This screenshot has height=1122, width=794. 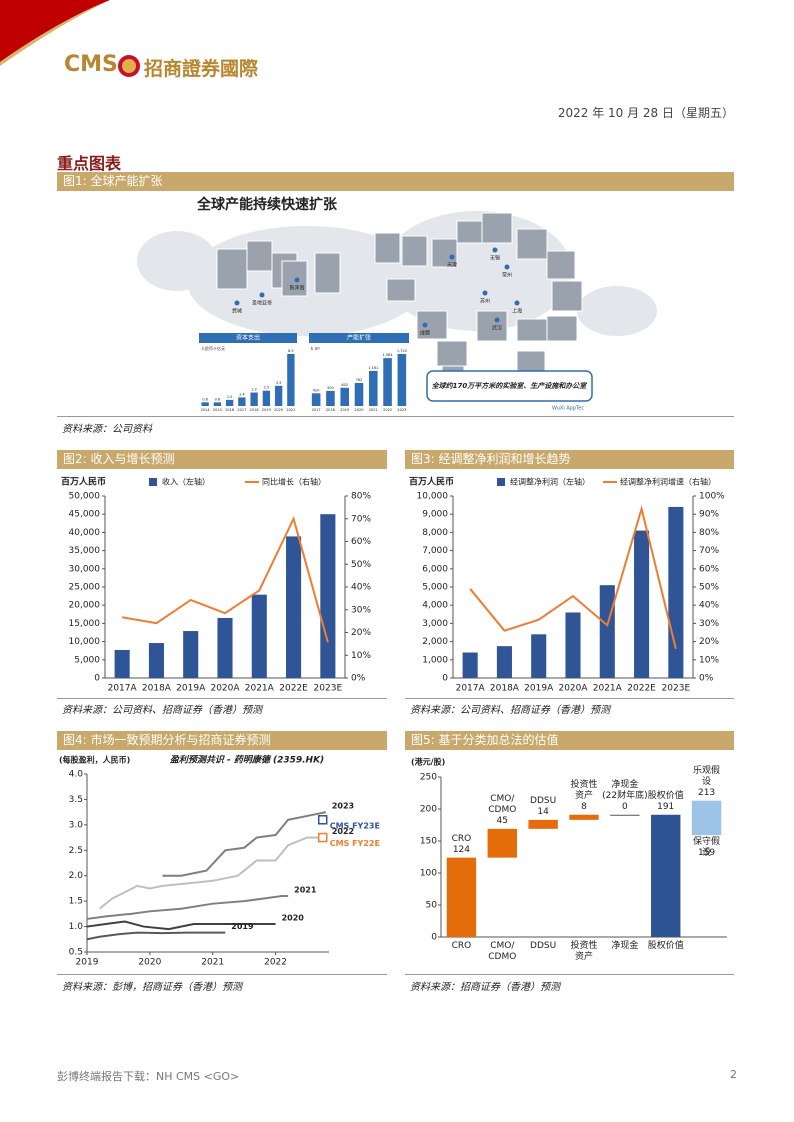 What do you see at coordinates (387, 410) in the screenshot?
I see `mini-category: 2022` at bounding box center [387, 410].